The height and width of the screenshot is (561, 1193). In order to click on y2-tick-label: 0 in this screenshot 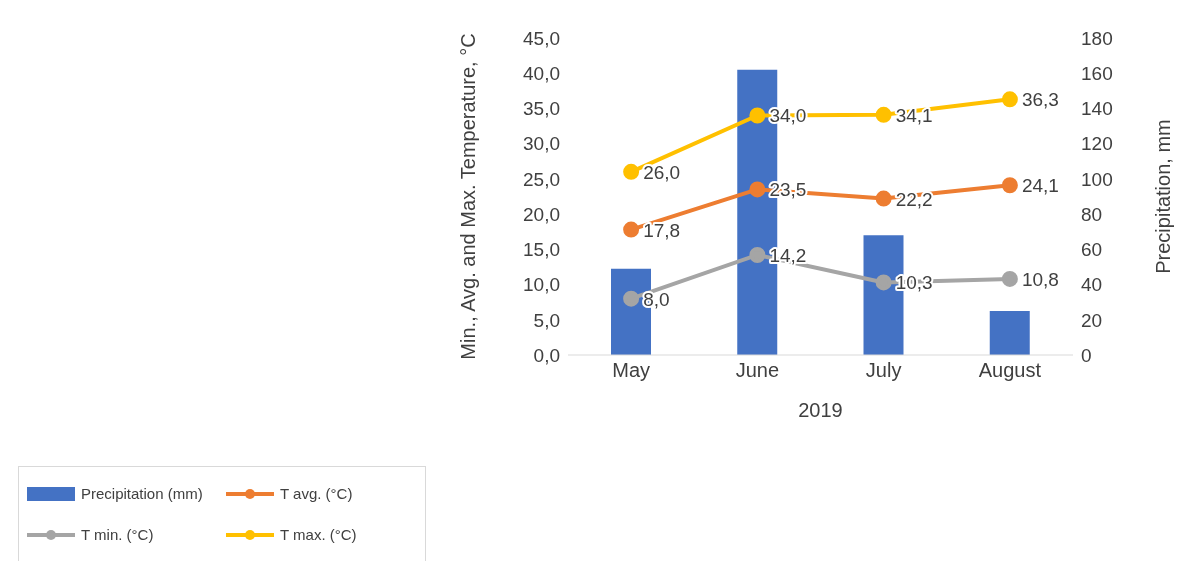, I will do `click(1086, 355)`.